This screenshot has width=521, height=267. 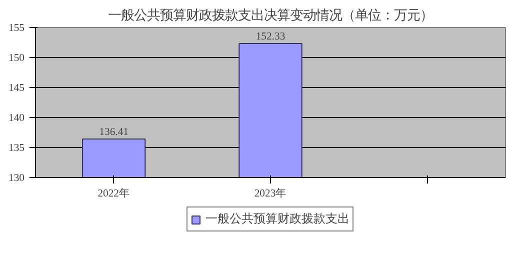 What do you see at coordinates (16, 88) in the screenshot?
I see `y-tick-label: 145` at bounding box center [16, 88].